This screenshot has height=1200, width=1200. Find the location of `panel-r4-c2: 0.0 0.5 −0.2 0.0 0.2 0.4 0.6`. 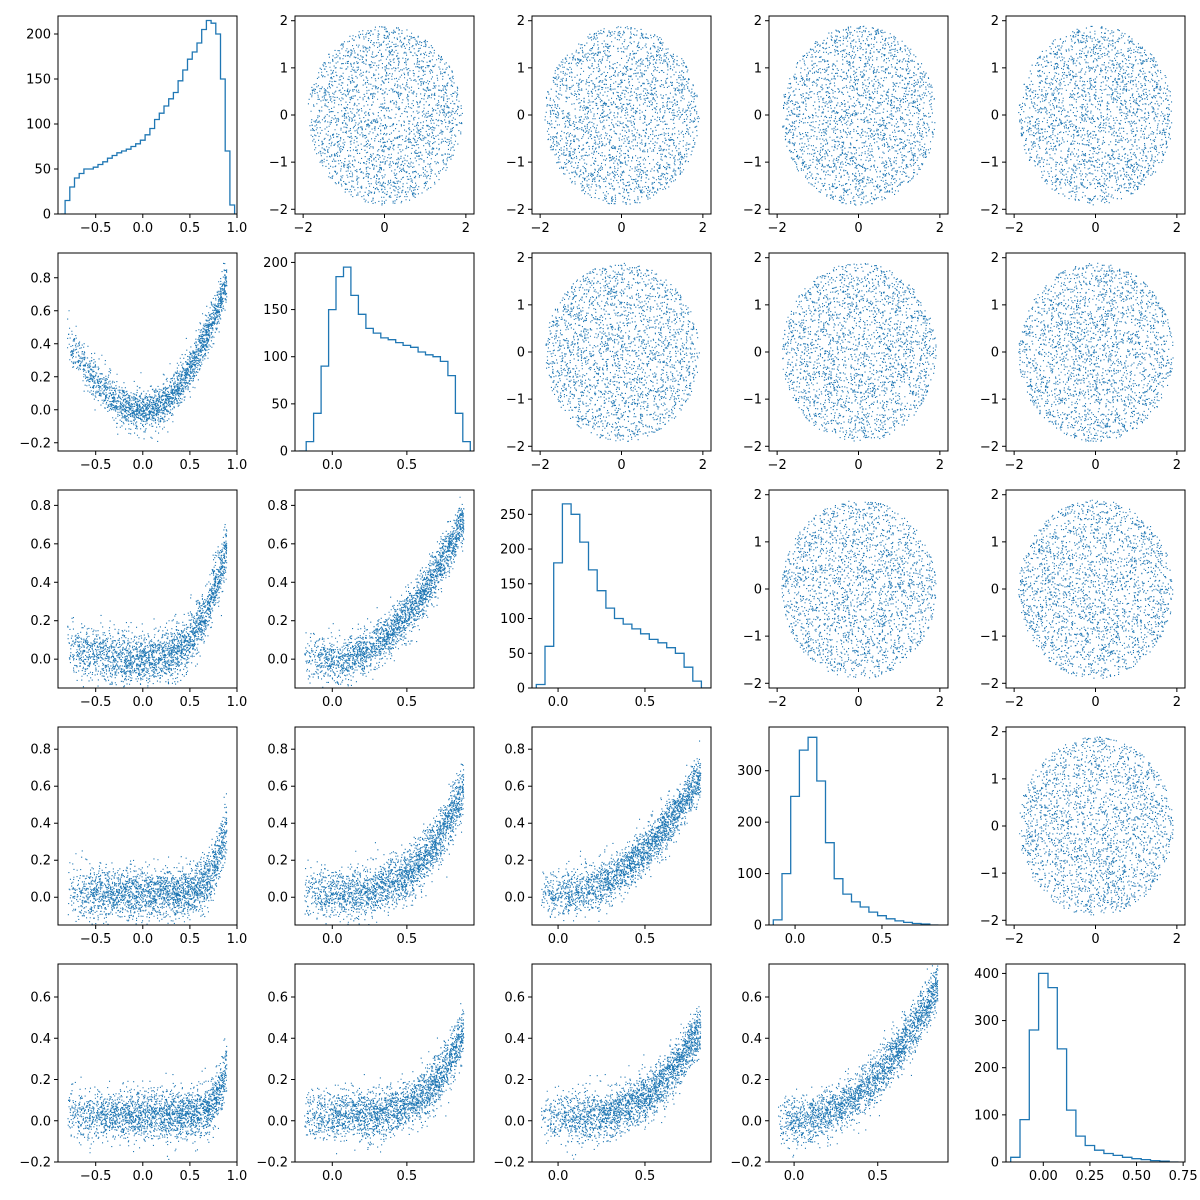

panel-r4-c2: 0.0 0.5 −0.2 0.0 0.2 0.4 0.6 is located at coordinates (602, 1073).